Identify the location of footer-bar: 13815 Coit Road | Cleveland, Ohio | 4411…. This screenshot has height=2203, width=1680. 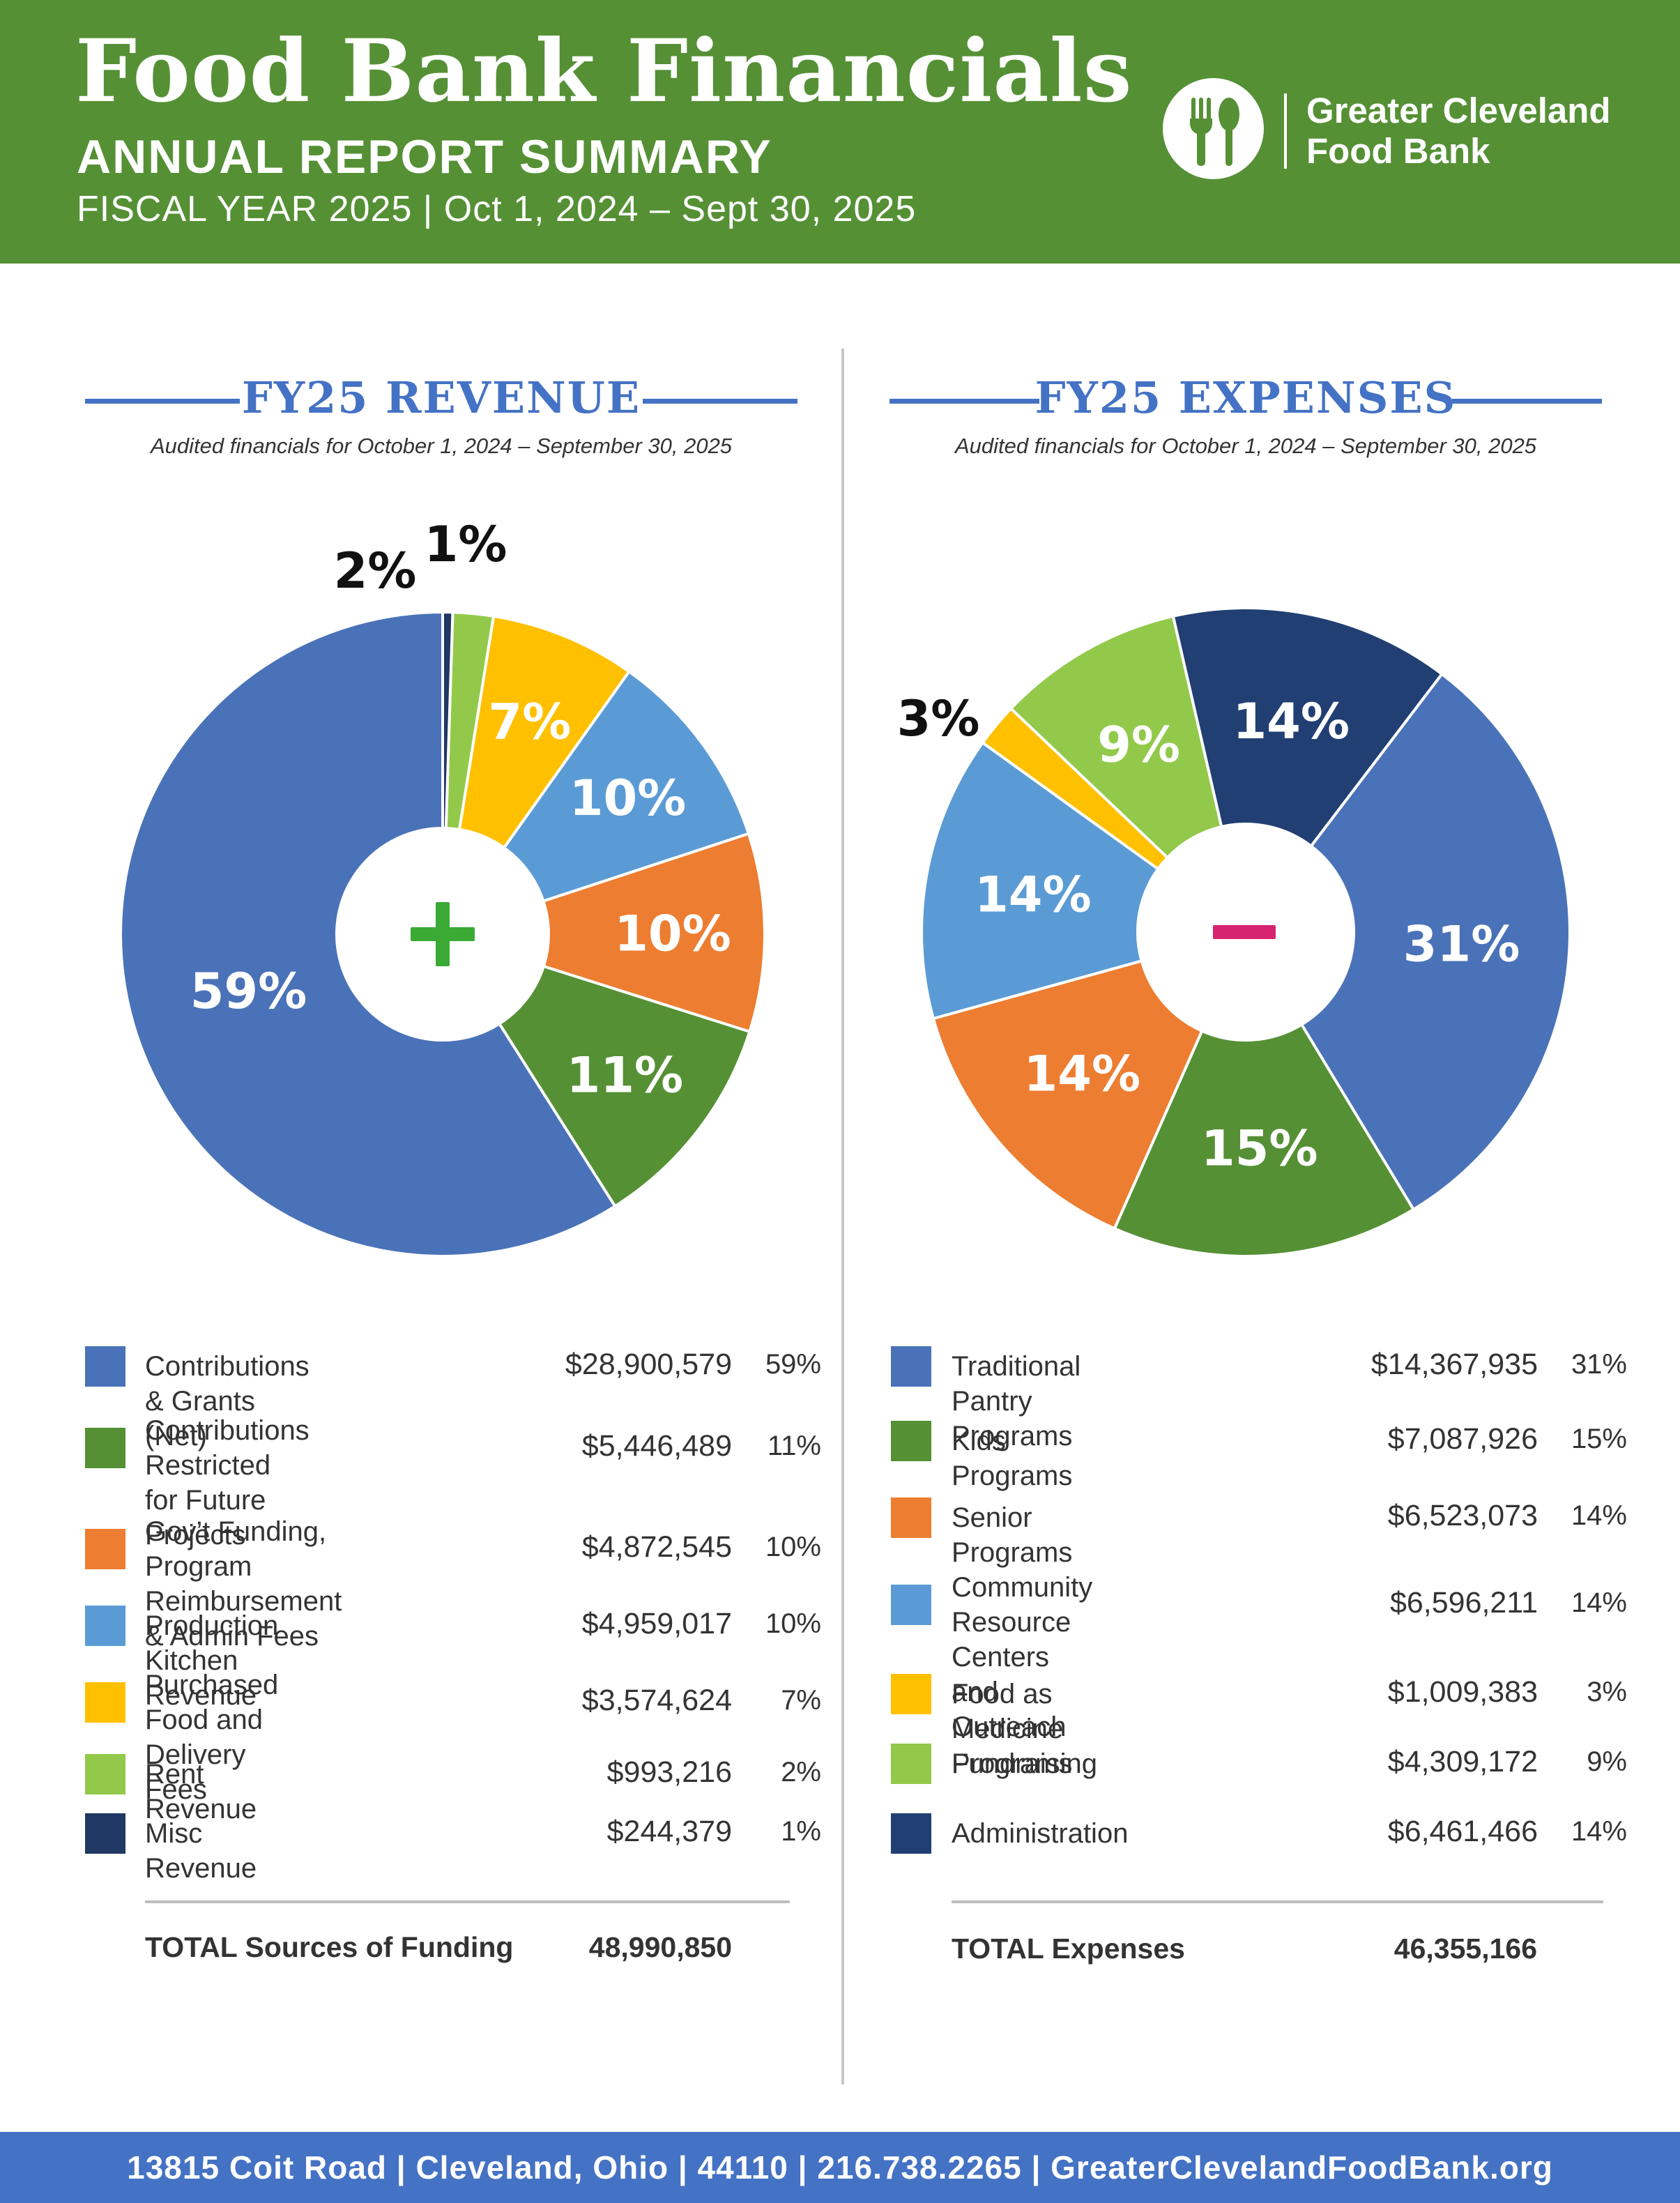
(840, 2168).